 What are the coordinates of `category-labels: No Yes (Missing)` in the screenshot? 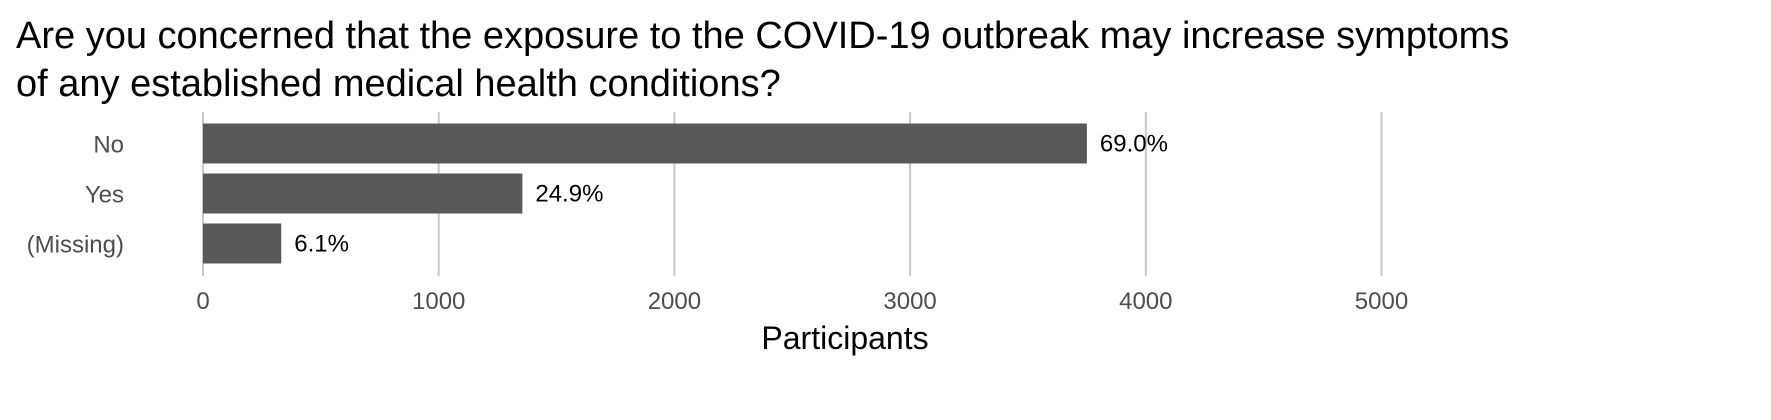 It's located at (75, 195).